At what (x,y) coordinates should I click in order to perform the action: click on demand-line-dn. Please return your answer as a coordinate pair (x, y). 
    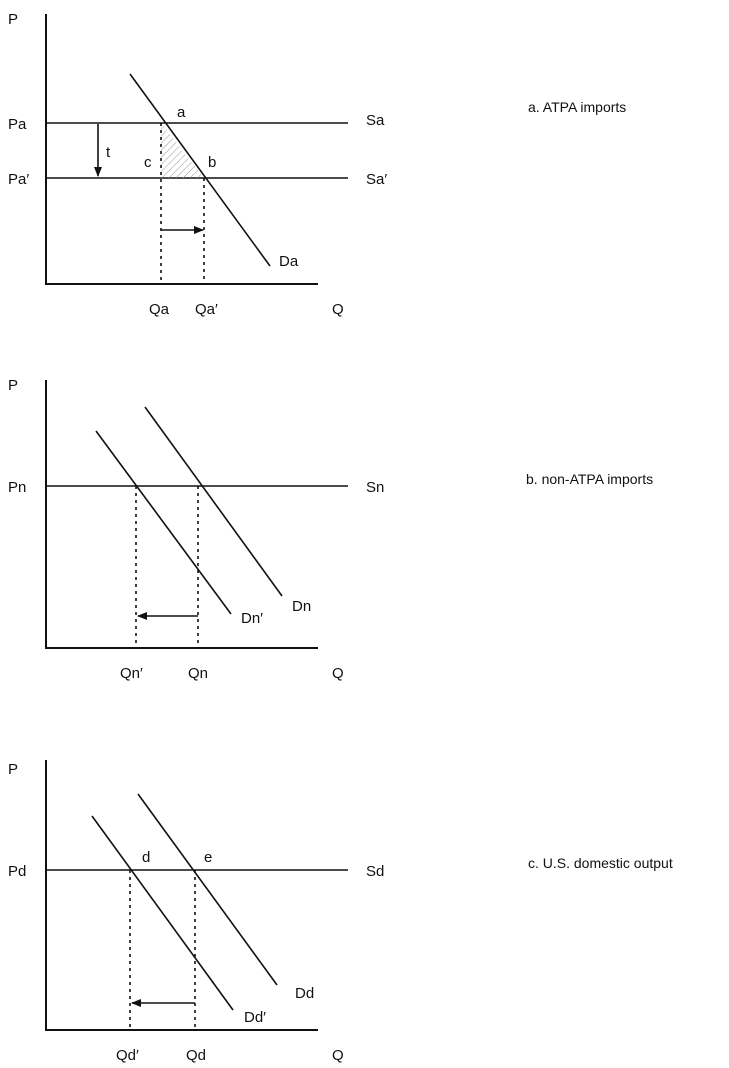
    Looking at the image, I should click on (213, 501).